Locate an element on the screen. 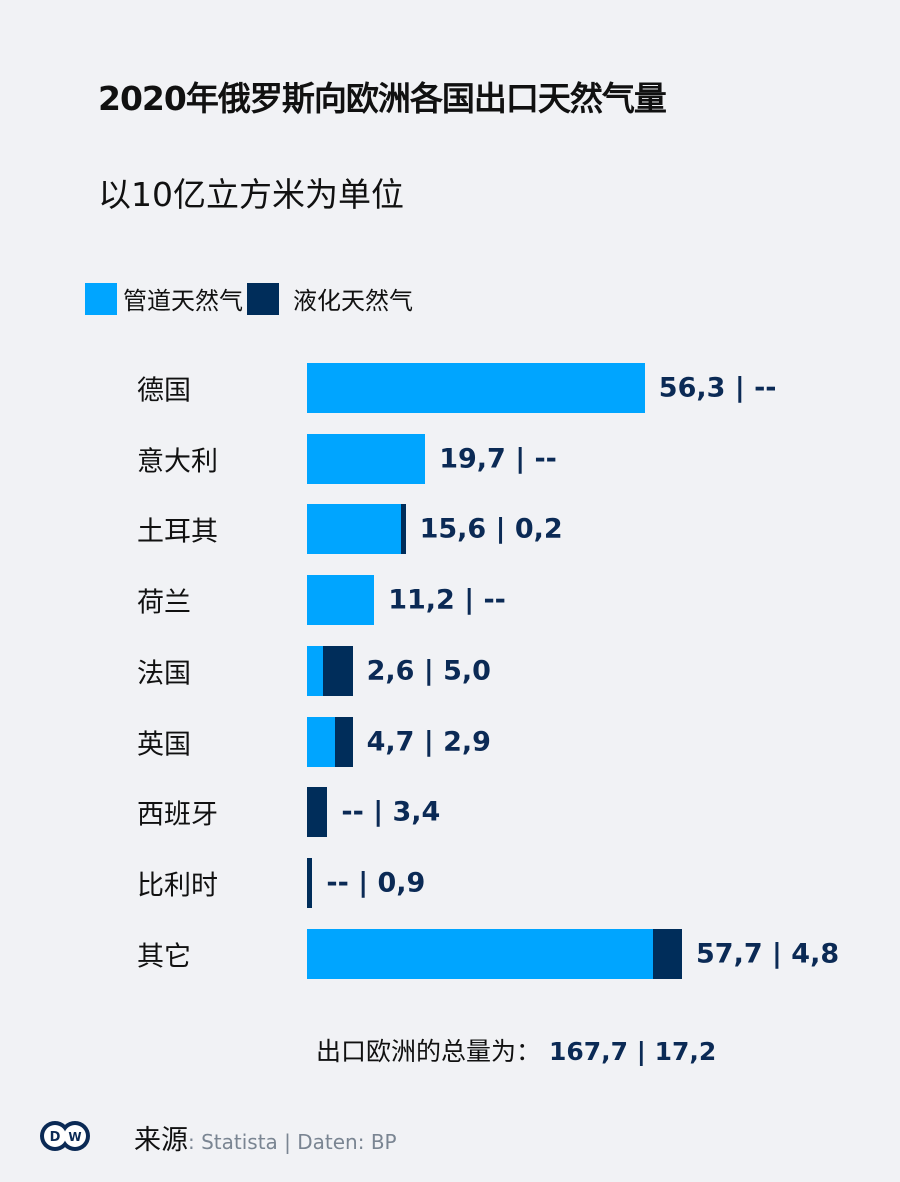  category-label: 英国 is located at coordinates (164, 744).